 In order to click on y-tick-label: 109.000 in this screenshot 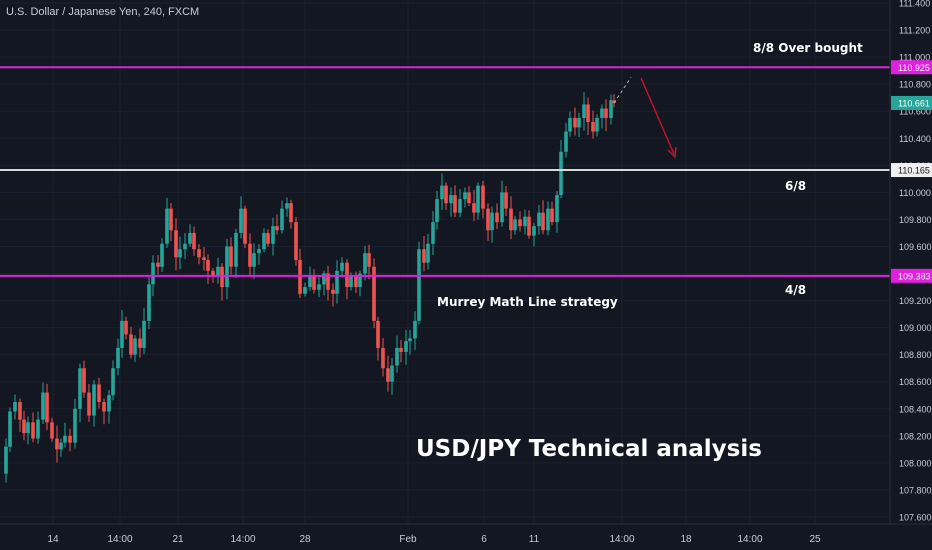, I will do `click(915, 328)`.